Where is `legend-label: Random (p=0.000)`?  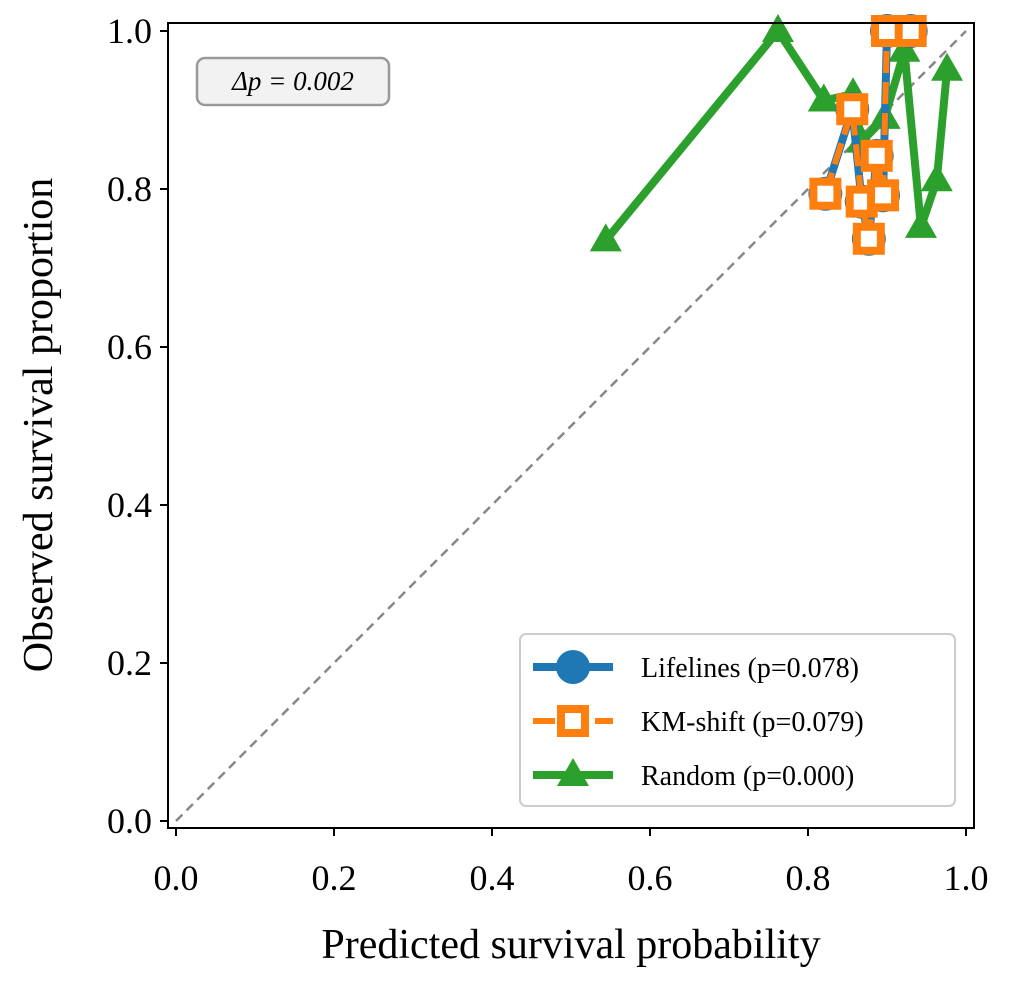 legend-label: Random (p=0.000) is located at coordinates (747, 776).